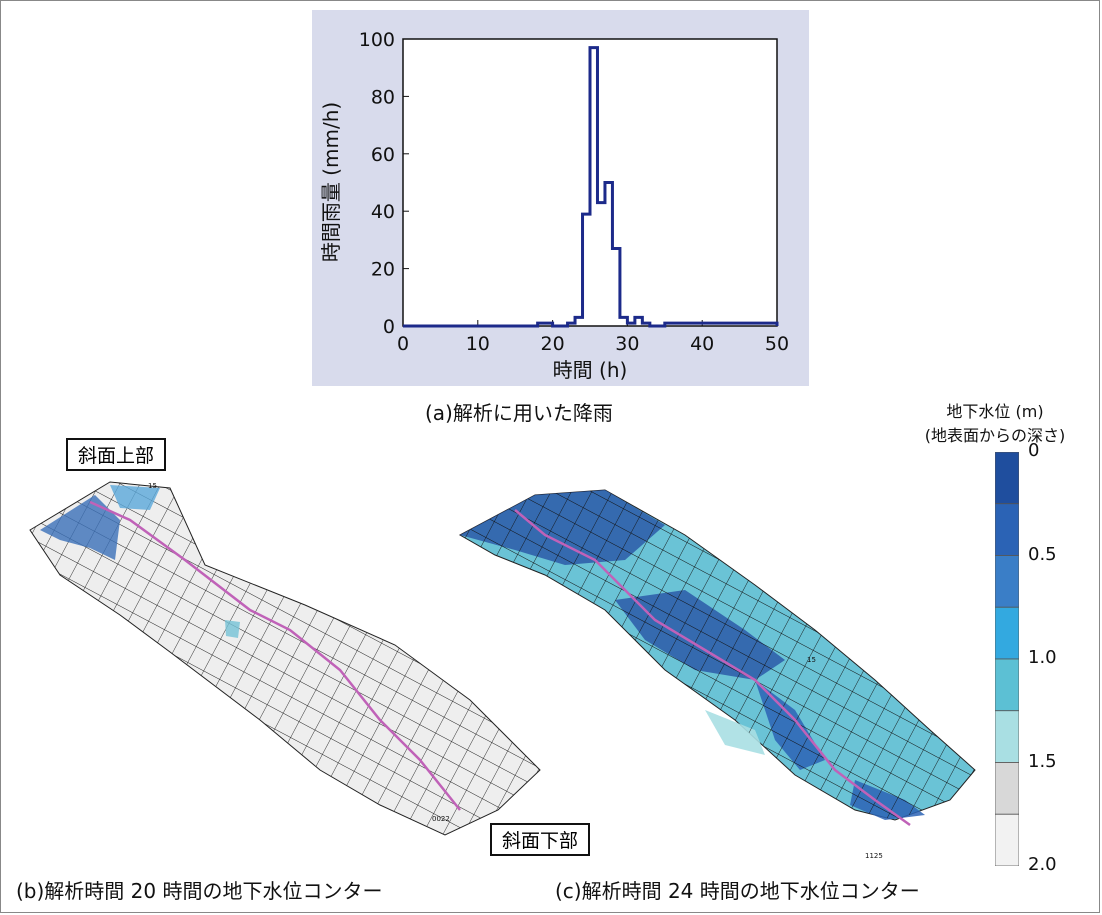 This screenshot has width=1102, height=915. I want to click on legend-tick-label: 2.0, so click(1042, 864).